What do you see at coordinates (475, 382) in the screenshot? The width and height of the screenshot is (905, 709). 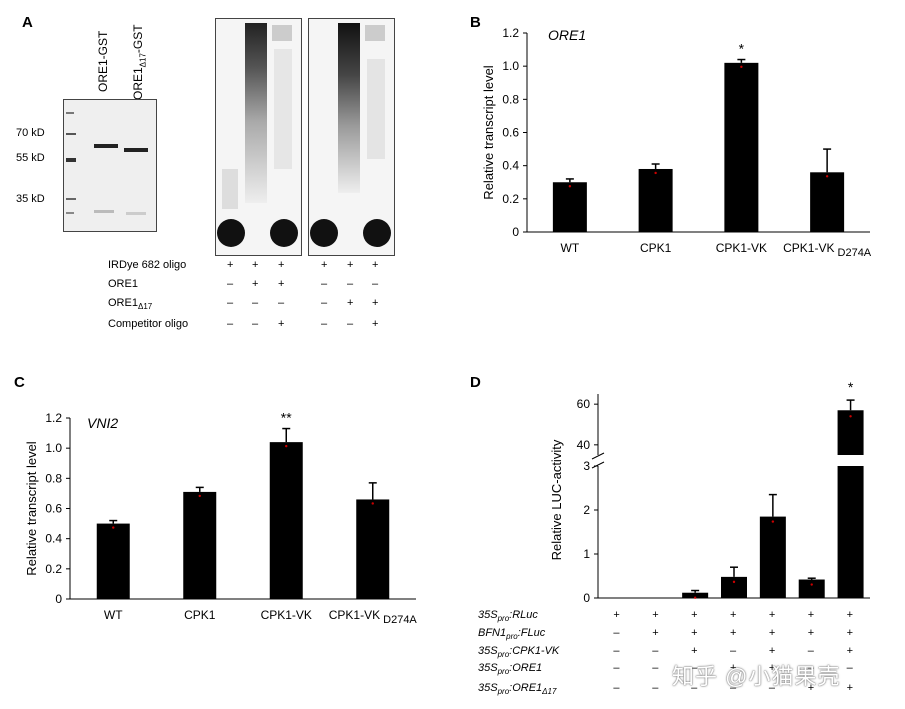 I see `panel-d-letter: D` at bounding box center [475, 382].